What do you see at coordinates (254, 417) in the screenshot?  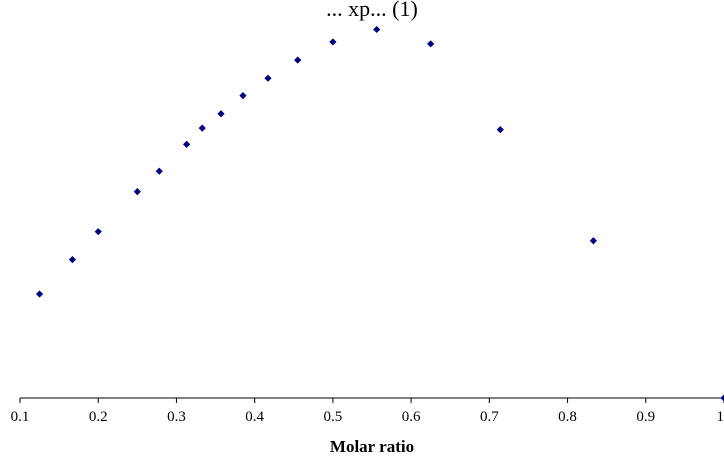 I see `x-tick-label: 0.4` at bounding box center [254, 417].